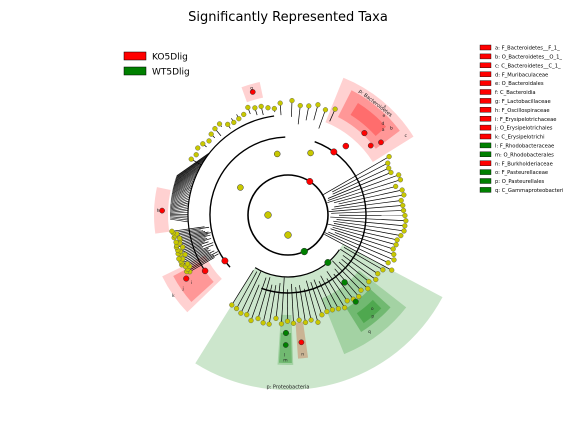  Describe the element at coordinates (344, 282) in the screenshot. I see `node-o` at that location.